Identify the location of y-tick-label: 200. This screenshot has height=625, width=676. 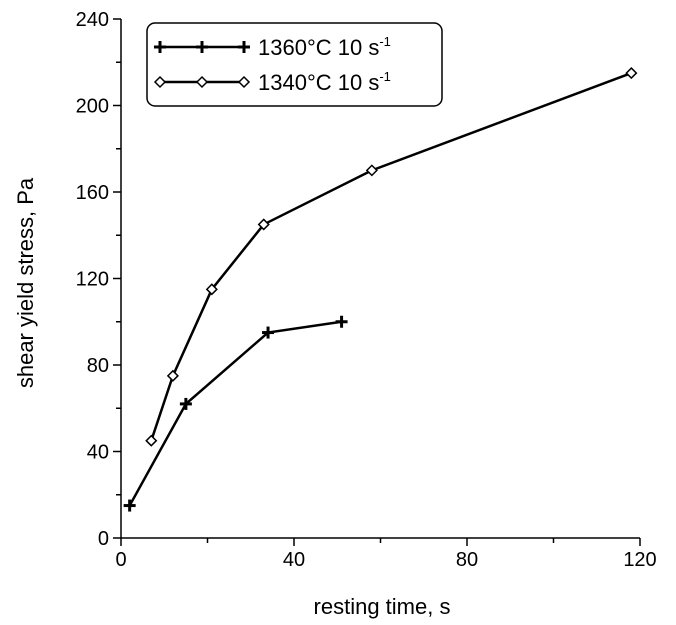
(92, 107).